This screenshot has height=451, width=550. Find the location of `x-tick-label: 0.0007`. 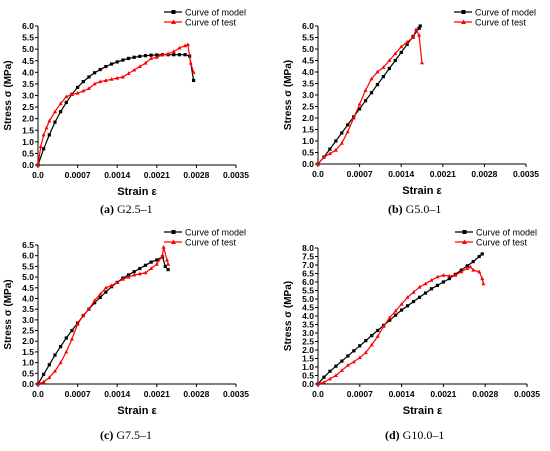

x-tick-label: 0.0007 is located at coordinates (360, 174).